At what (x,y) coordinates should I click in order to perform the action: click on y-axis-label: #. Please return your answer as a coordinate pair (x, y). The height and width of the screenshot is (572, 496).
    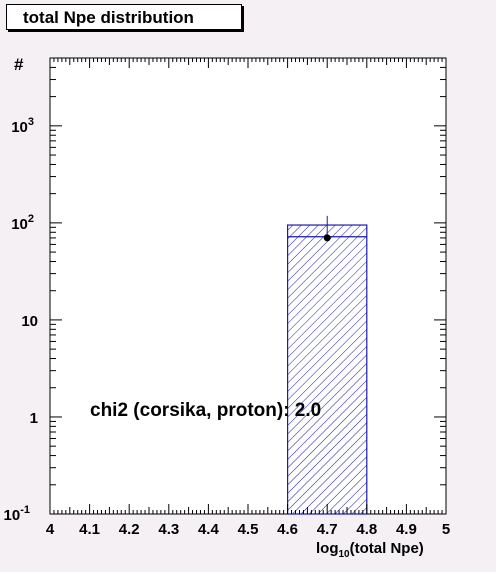
    Looking at the image, I should click on (19, 64).